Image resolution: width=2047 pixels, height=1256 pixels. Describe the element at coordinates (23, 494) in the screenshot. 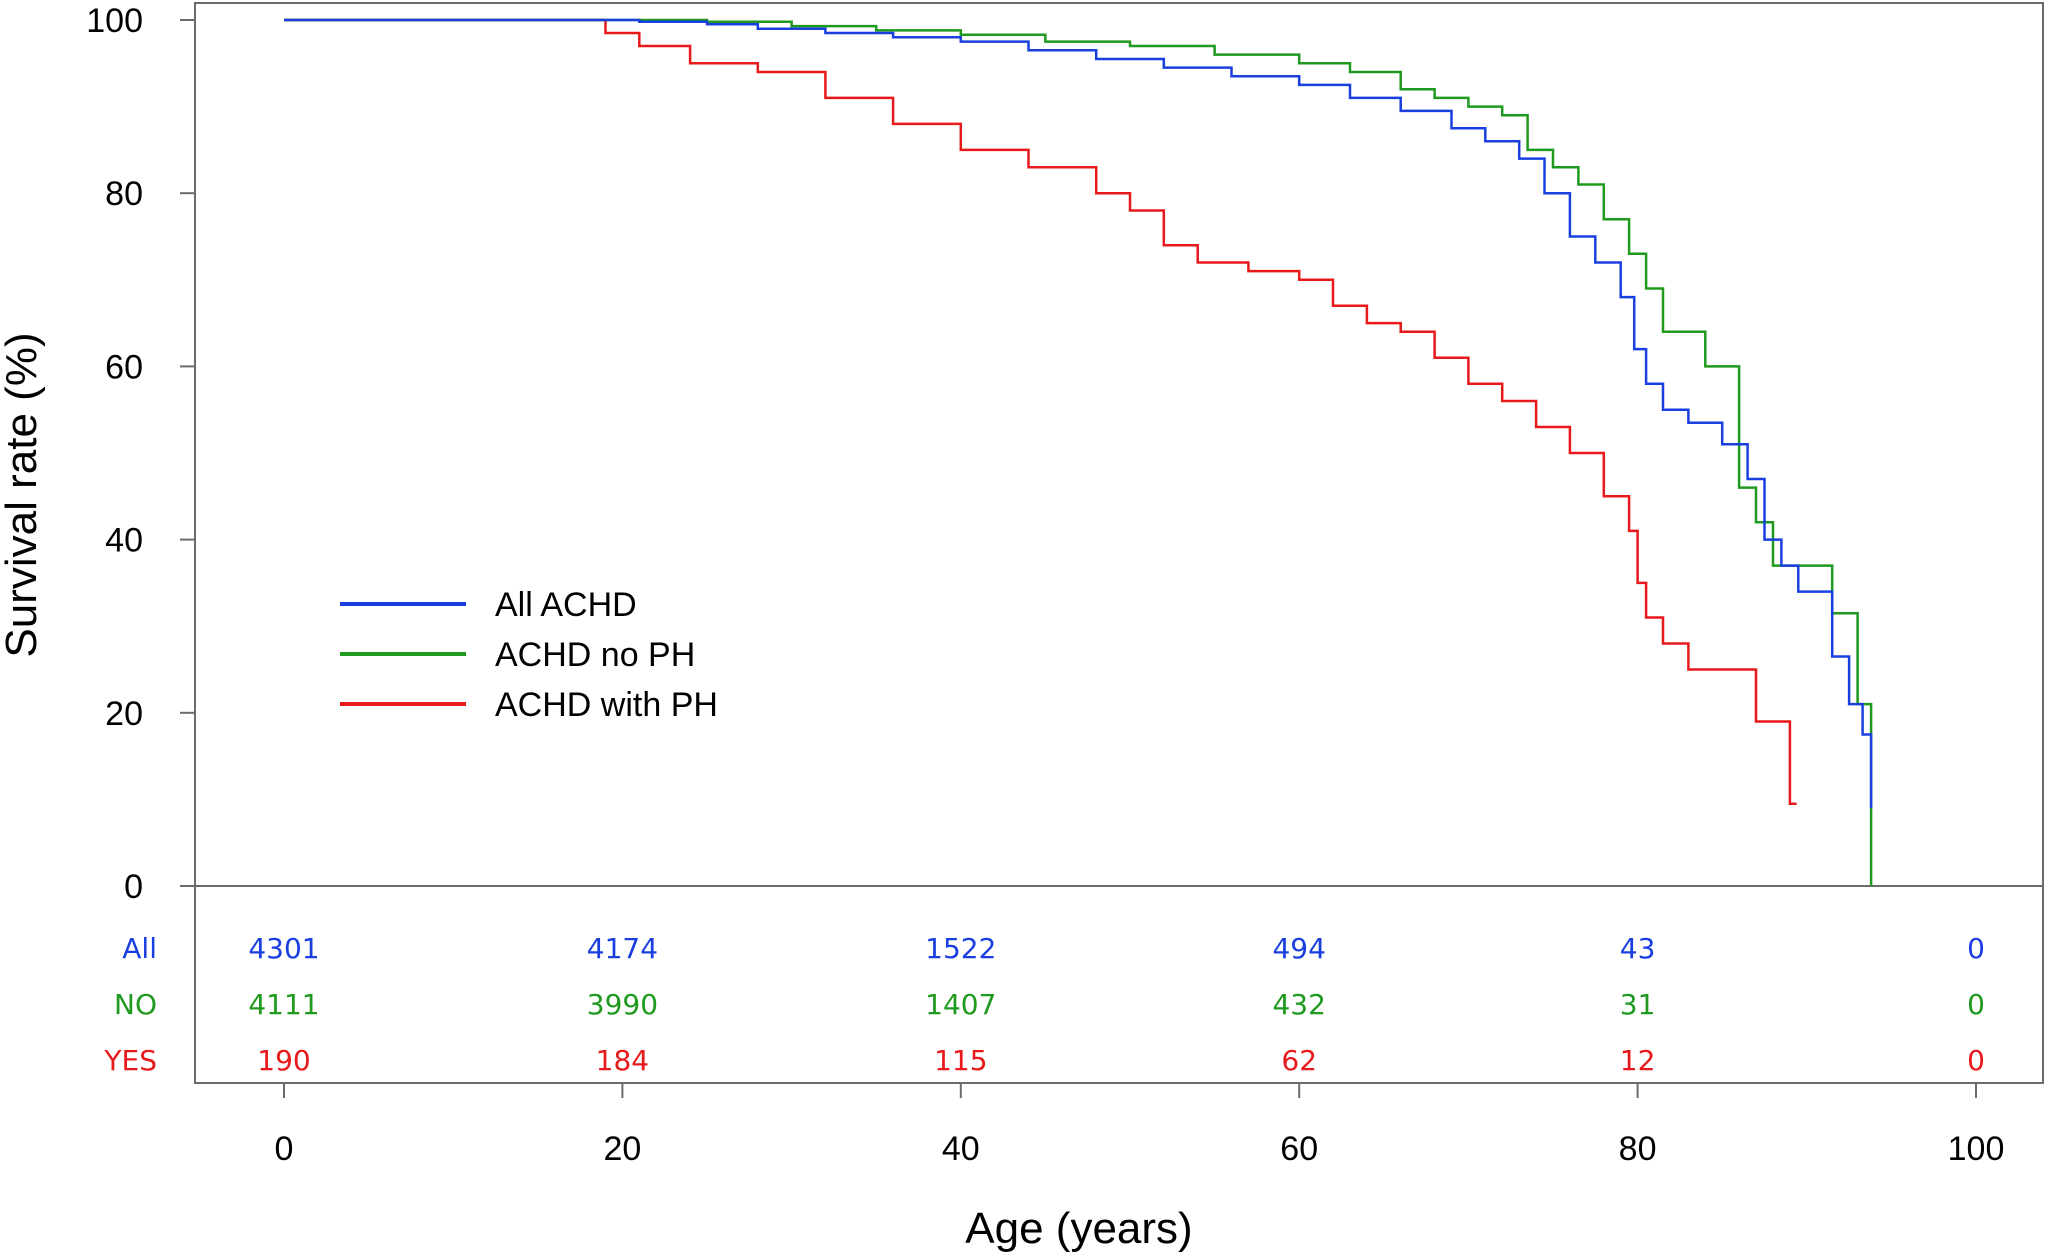

I see `y-axis-title: Survival rate (%)` at that location.